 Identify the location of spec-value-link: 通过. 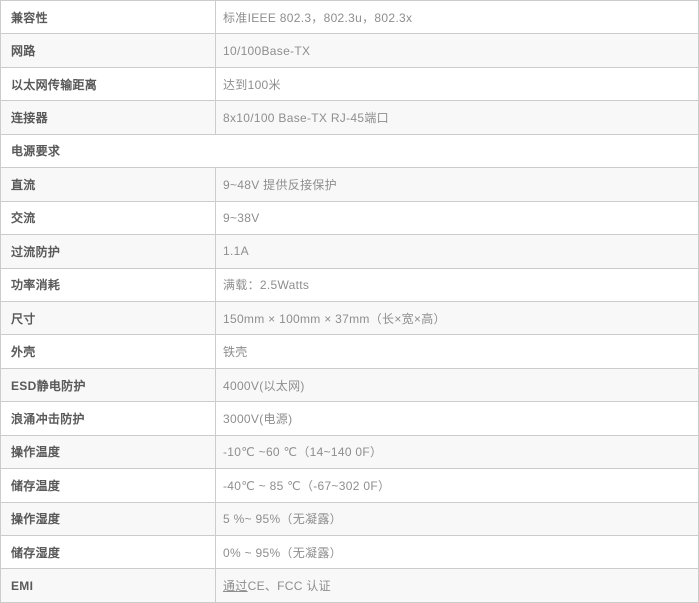
(235, 586).